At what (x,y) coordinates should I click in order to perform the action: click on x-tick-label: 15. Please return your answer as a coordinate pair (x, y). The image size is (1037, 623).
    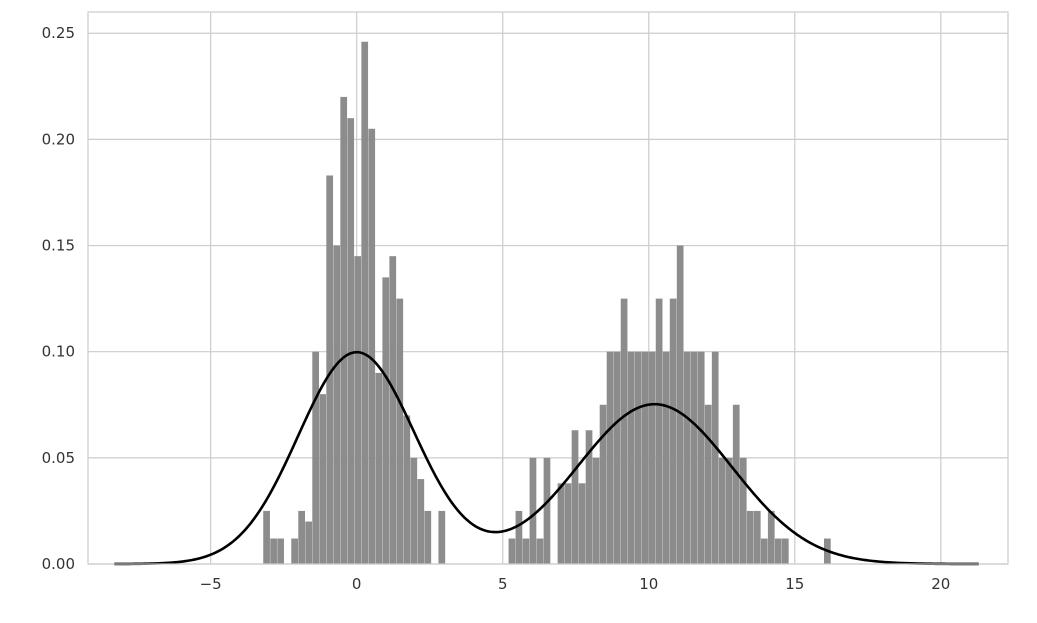
    Looking at the image, I should click on (794, 584).